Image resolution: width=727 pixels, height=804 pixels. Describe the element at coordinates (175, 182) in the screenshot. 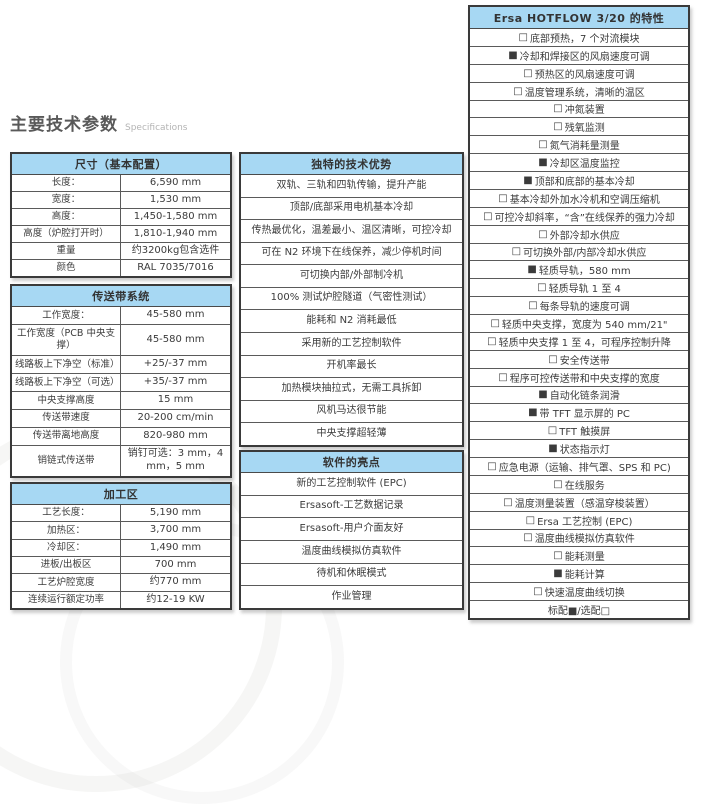

I see `row-value: 6,590 mm` at that location.